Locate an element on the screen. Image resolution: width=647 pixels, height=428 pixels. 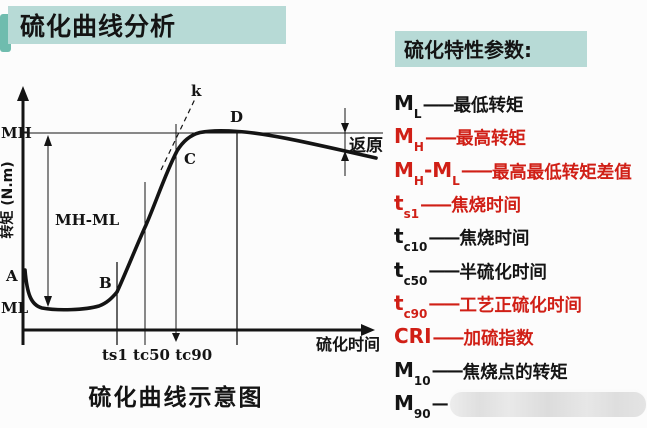
param-symbol: ts1 is located at coordinates (407, 206).